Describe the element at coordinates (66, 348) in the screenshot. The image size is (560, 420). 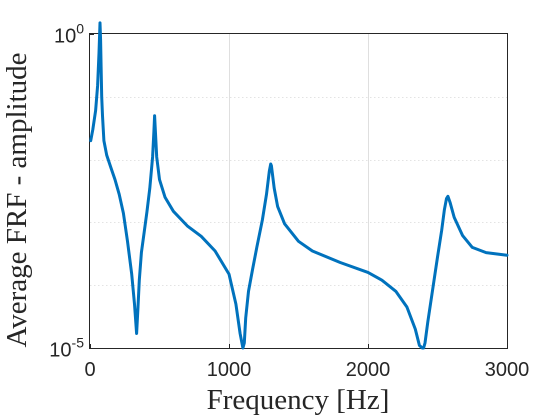
I see `y-tick-label: 10⁻⁵` at that location.